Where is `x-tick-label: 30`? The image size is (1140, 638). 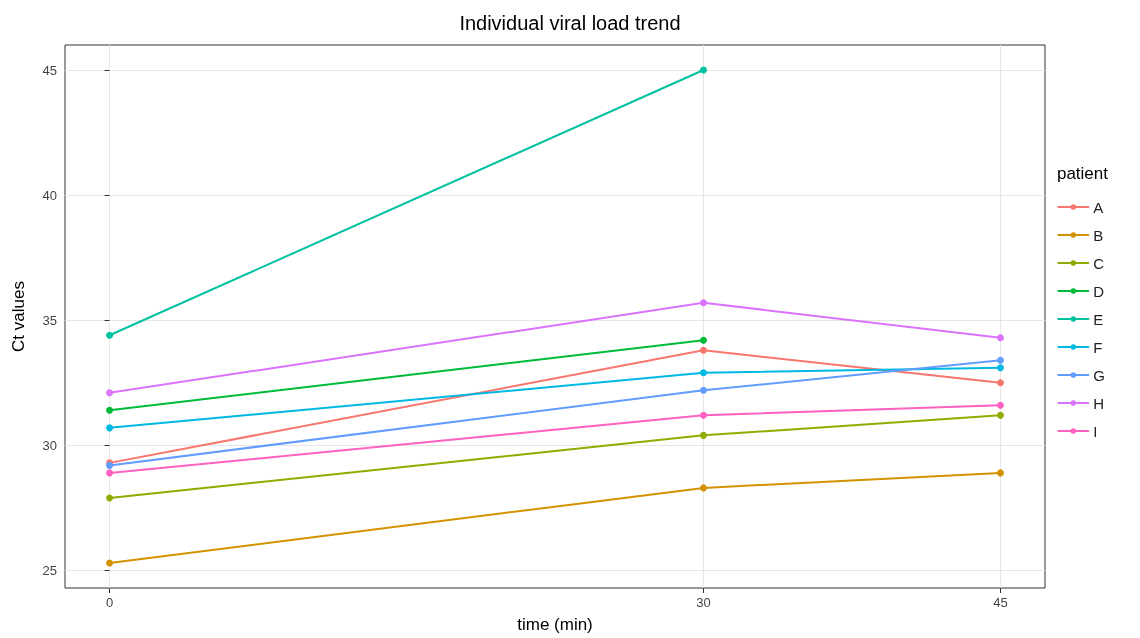 x-tick-label: 30 is located at coordinates (703, 602).